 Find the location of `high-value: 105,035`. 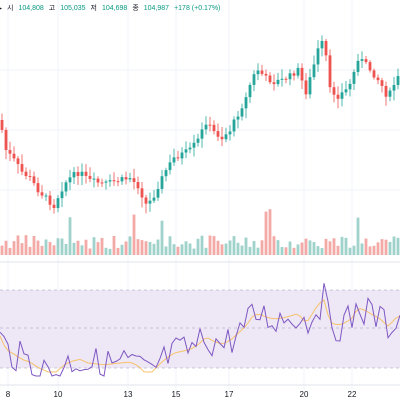

high-value: 105,035 is located at coordinates (73, 8).